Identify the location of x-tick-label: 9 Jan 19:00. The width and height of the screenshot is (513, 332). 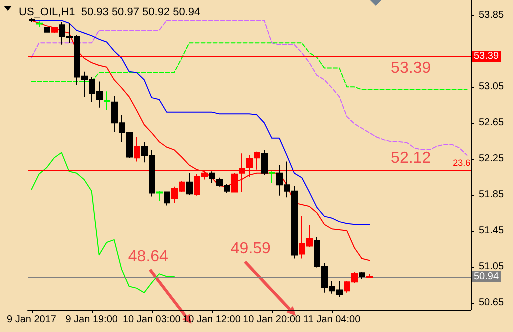
(92, 320).